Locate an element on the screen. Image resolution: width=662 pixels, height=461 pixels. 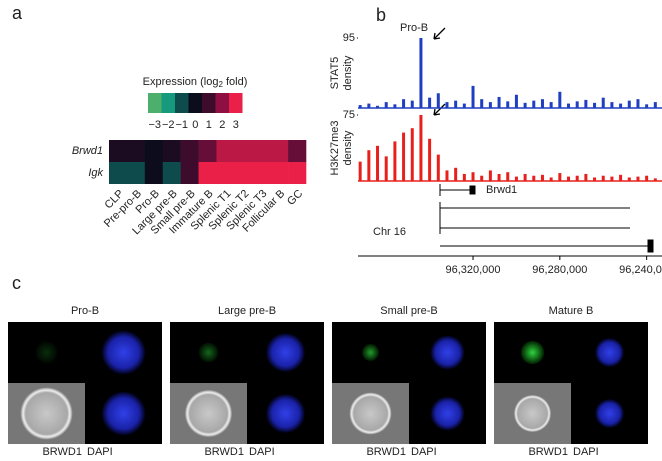
y-tick-label: 75 is located at coordinates (349, 115).